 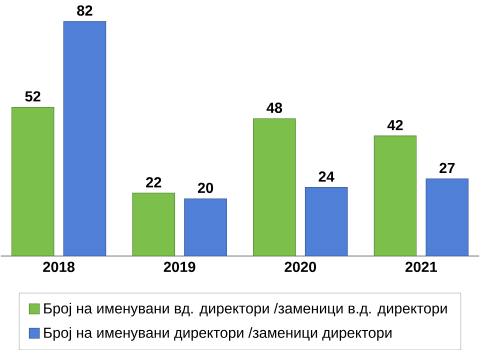 What do you see at coordinates (59, 267) in the screenshot?
I see `x-tick-label: 2018` at bounding box center [59, 267].